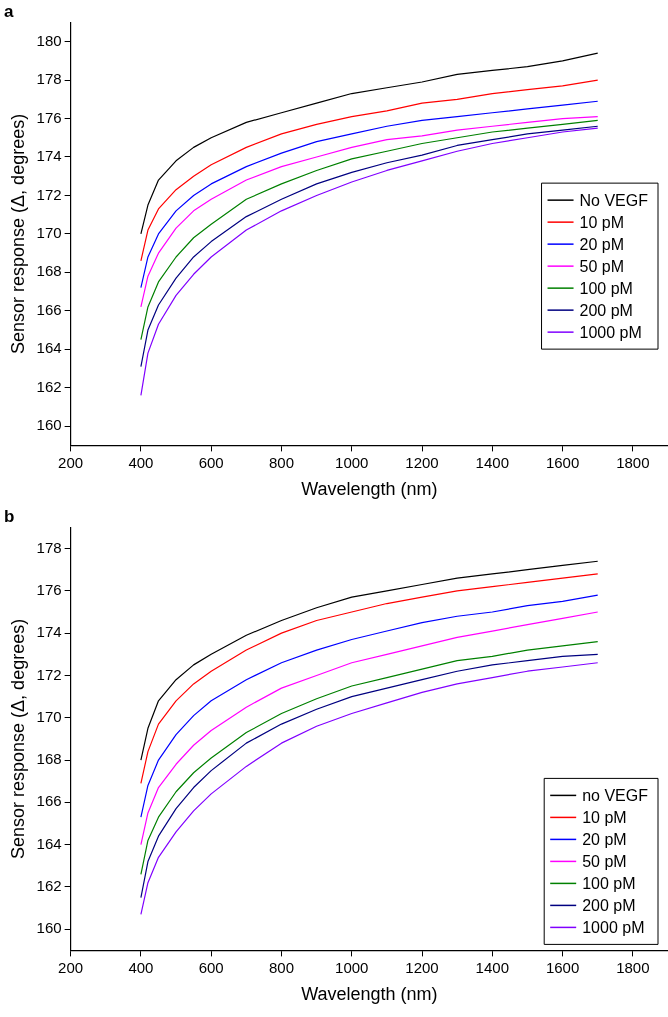 This screenshot has height=1017, width=668. What do you see at coordinates (614, 200) in the screenshot?
I see `legend-label: No VEGF` at bounding box center [614, 200].